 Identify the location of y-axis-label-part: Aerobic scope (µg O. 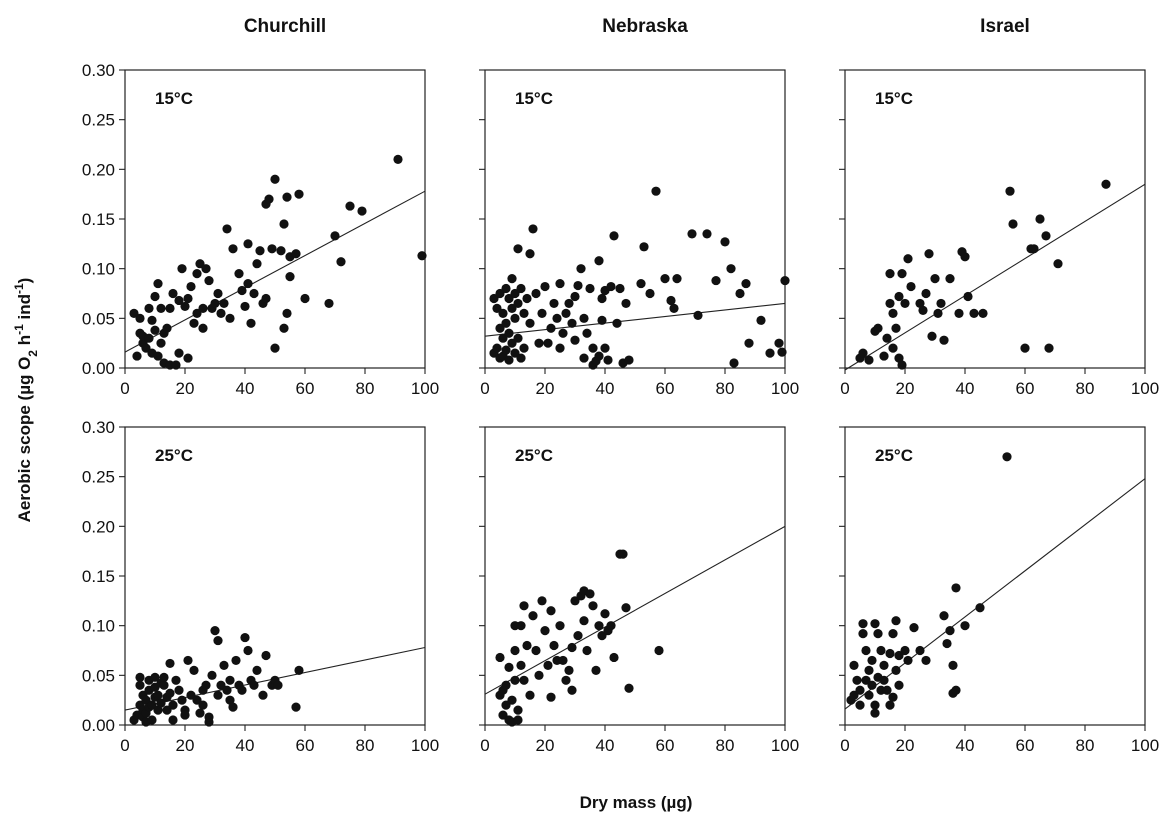
(24, 440).